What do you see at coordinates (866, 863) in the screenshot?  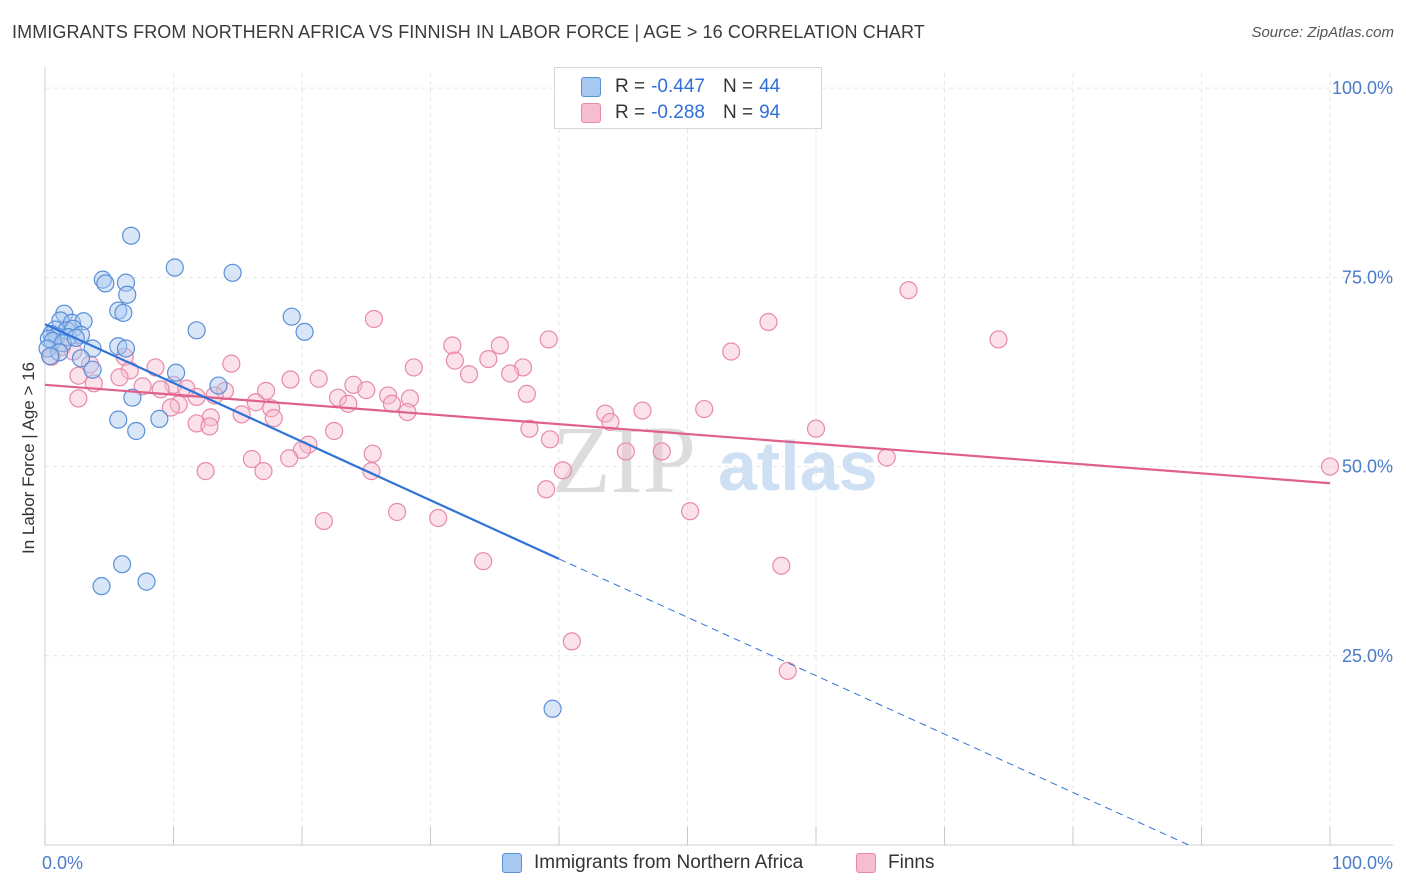 I see `series-swatch-pink` at bounding box center [866, 863].